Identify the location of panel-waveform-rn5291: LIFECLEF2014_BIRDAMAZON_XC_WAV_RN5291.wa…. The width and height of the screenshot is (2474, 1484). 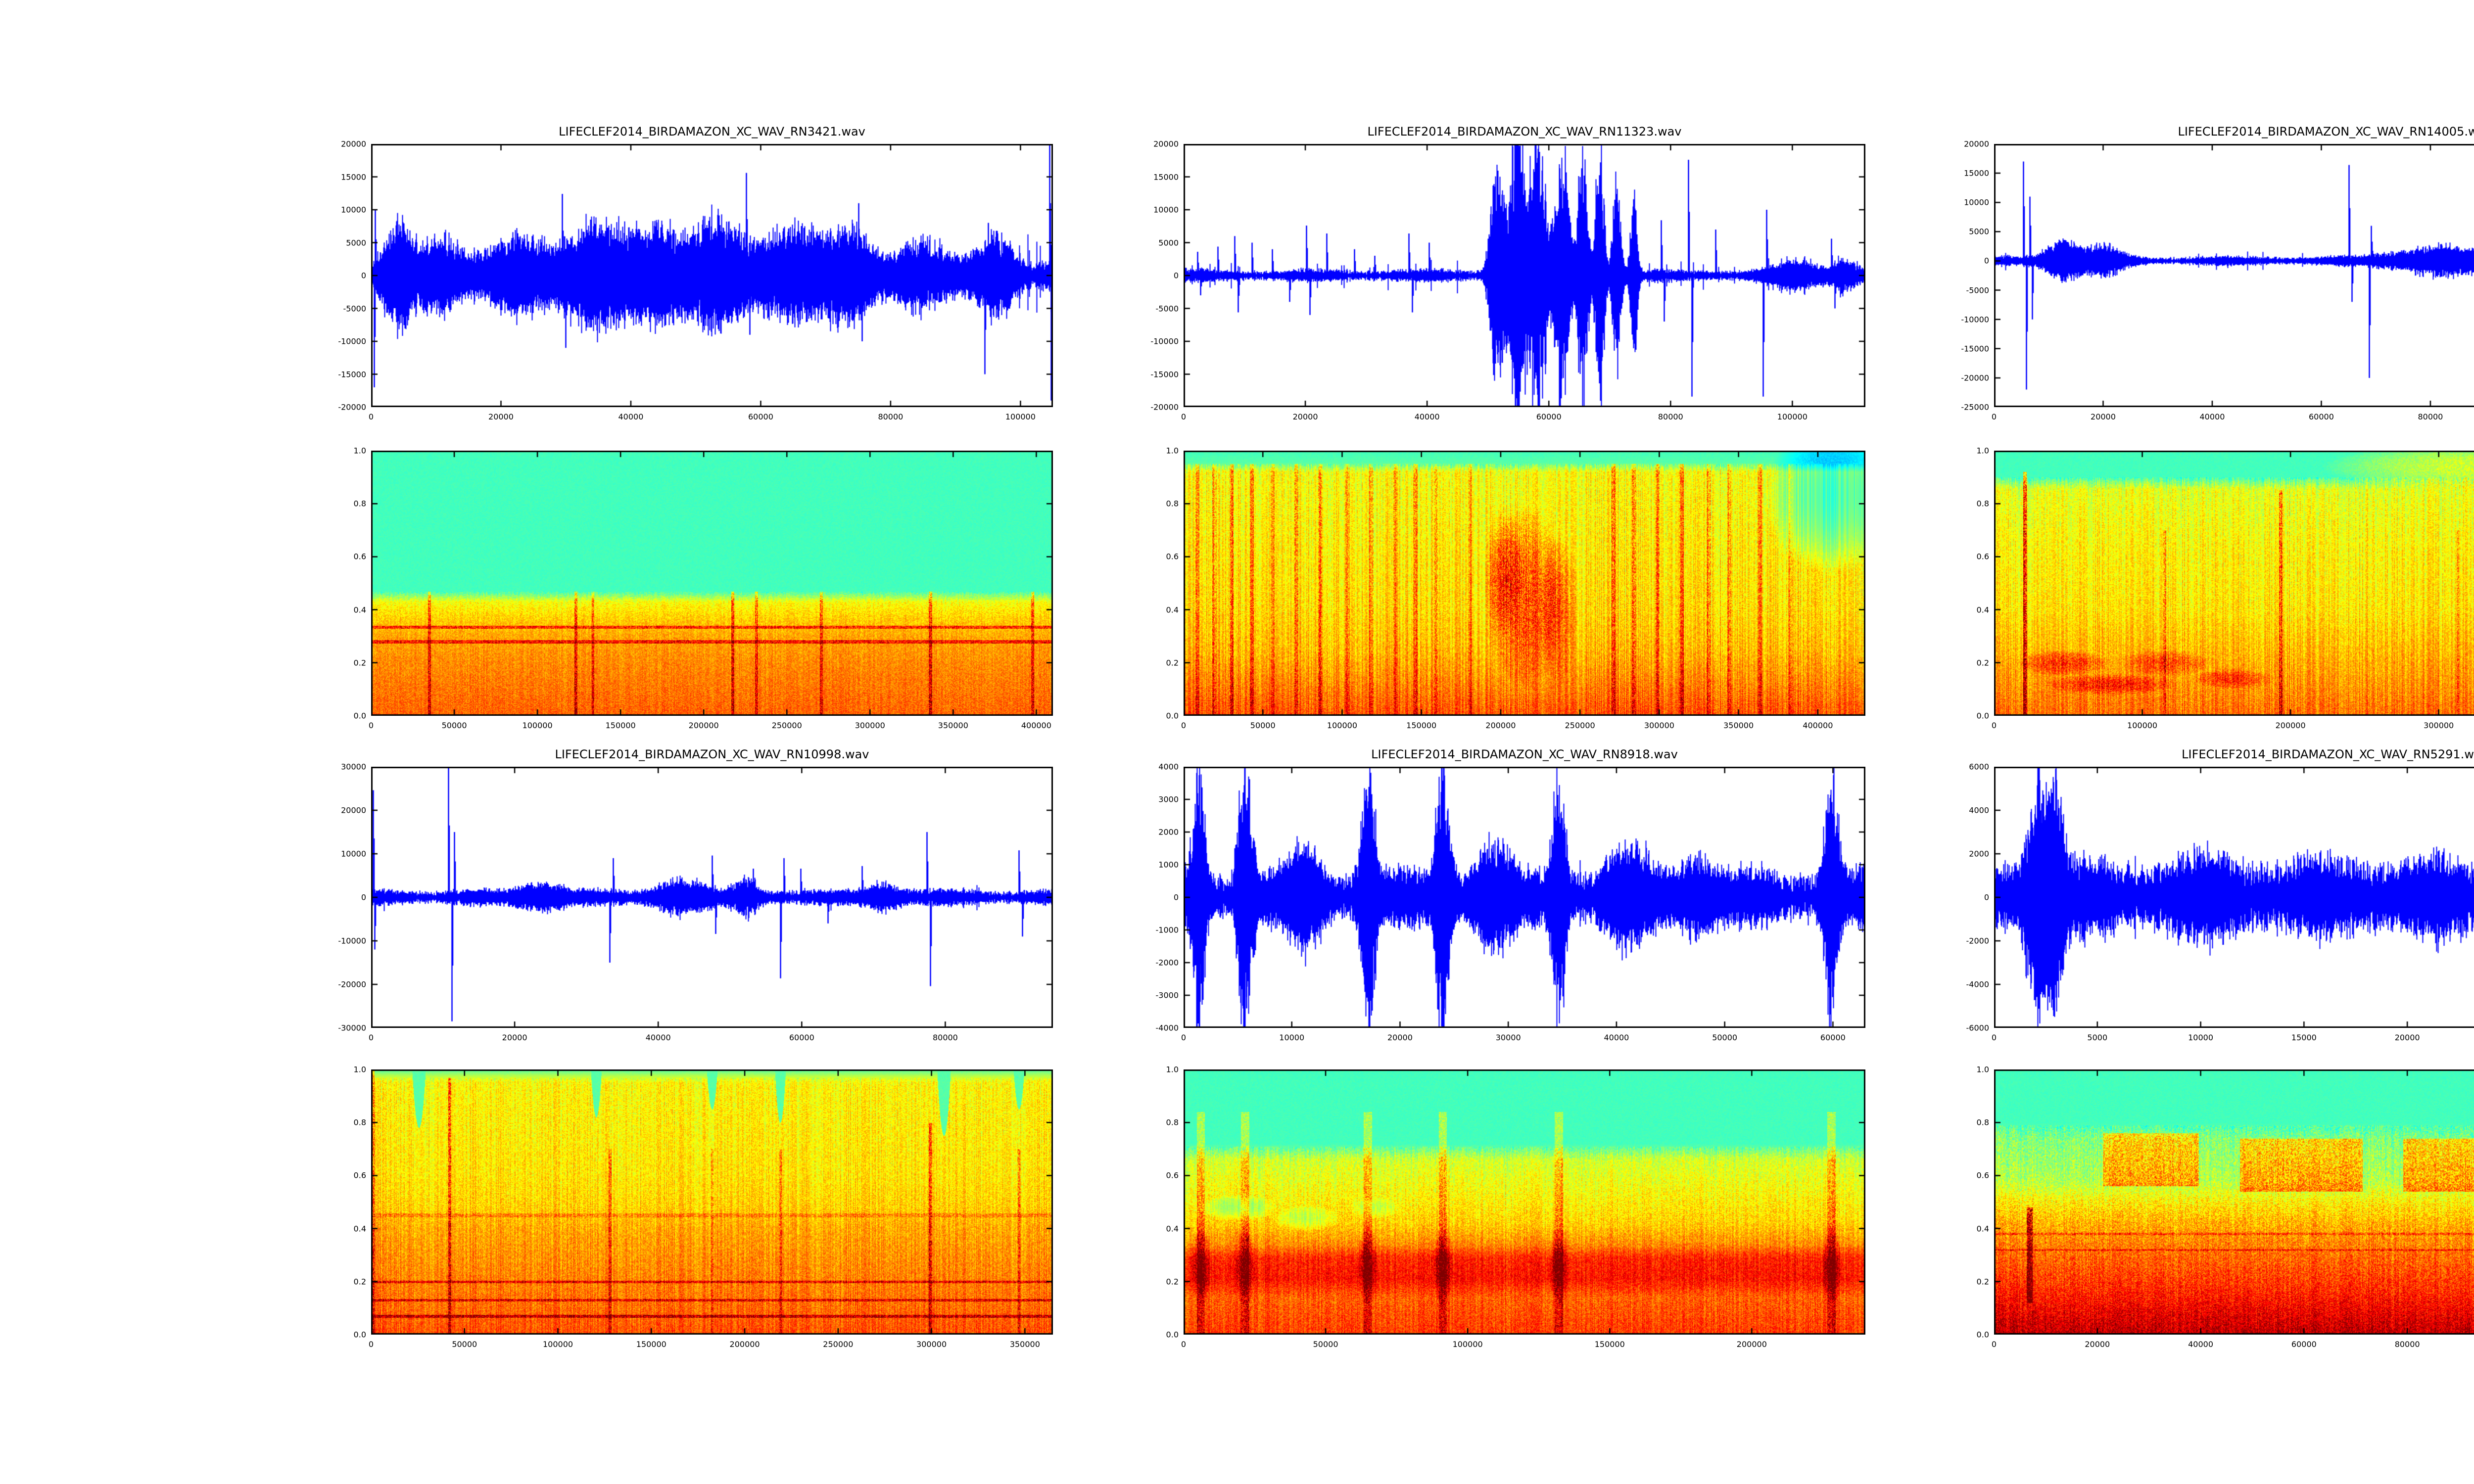
(2220, 894).